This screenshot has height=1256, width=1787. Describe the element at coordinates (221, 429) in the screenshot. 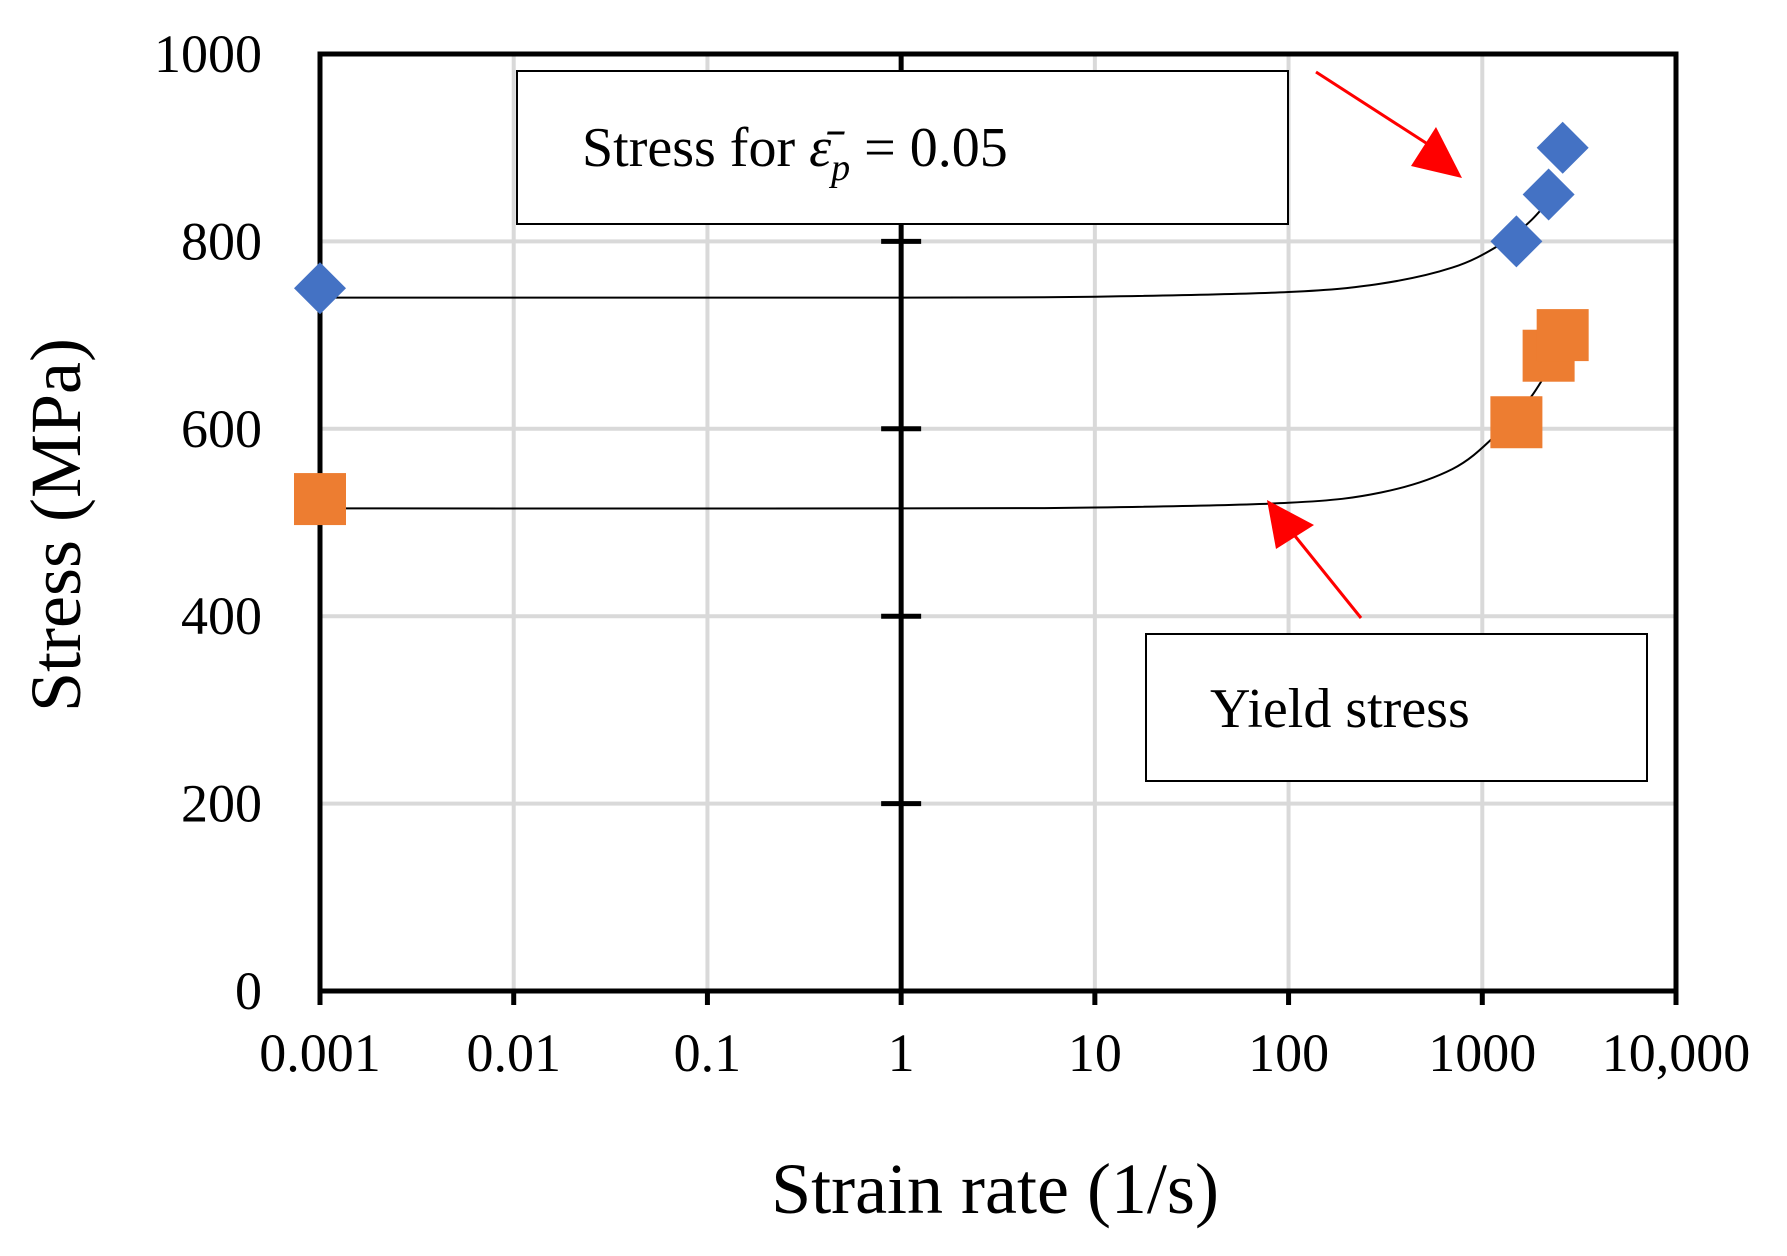

I see `y-tick-label: 600` at that location.